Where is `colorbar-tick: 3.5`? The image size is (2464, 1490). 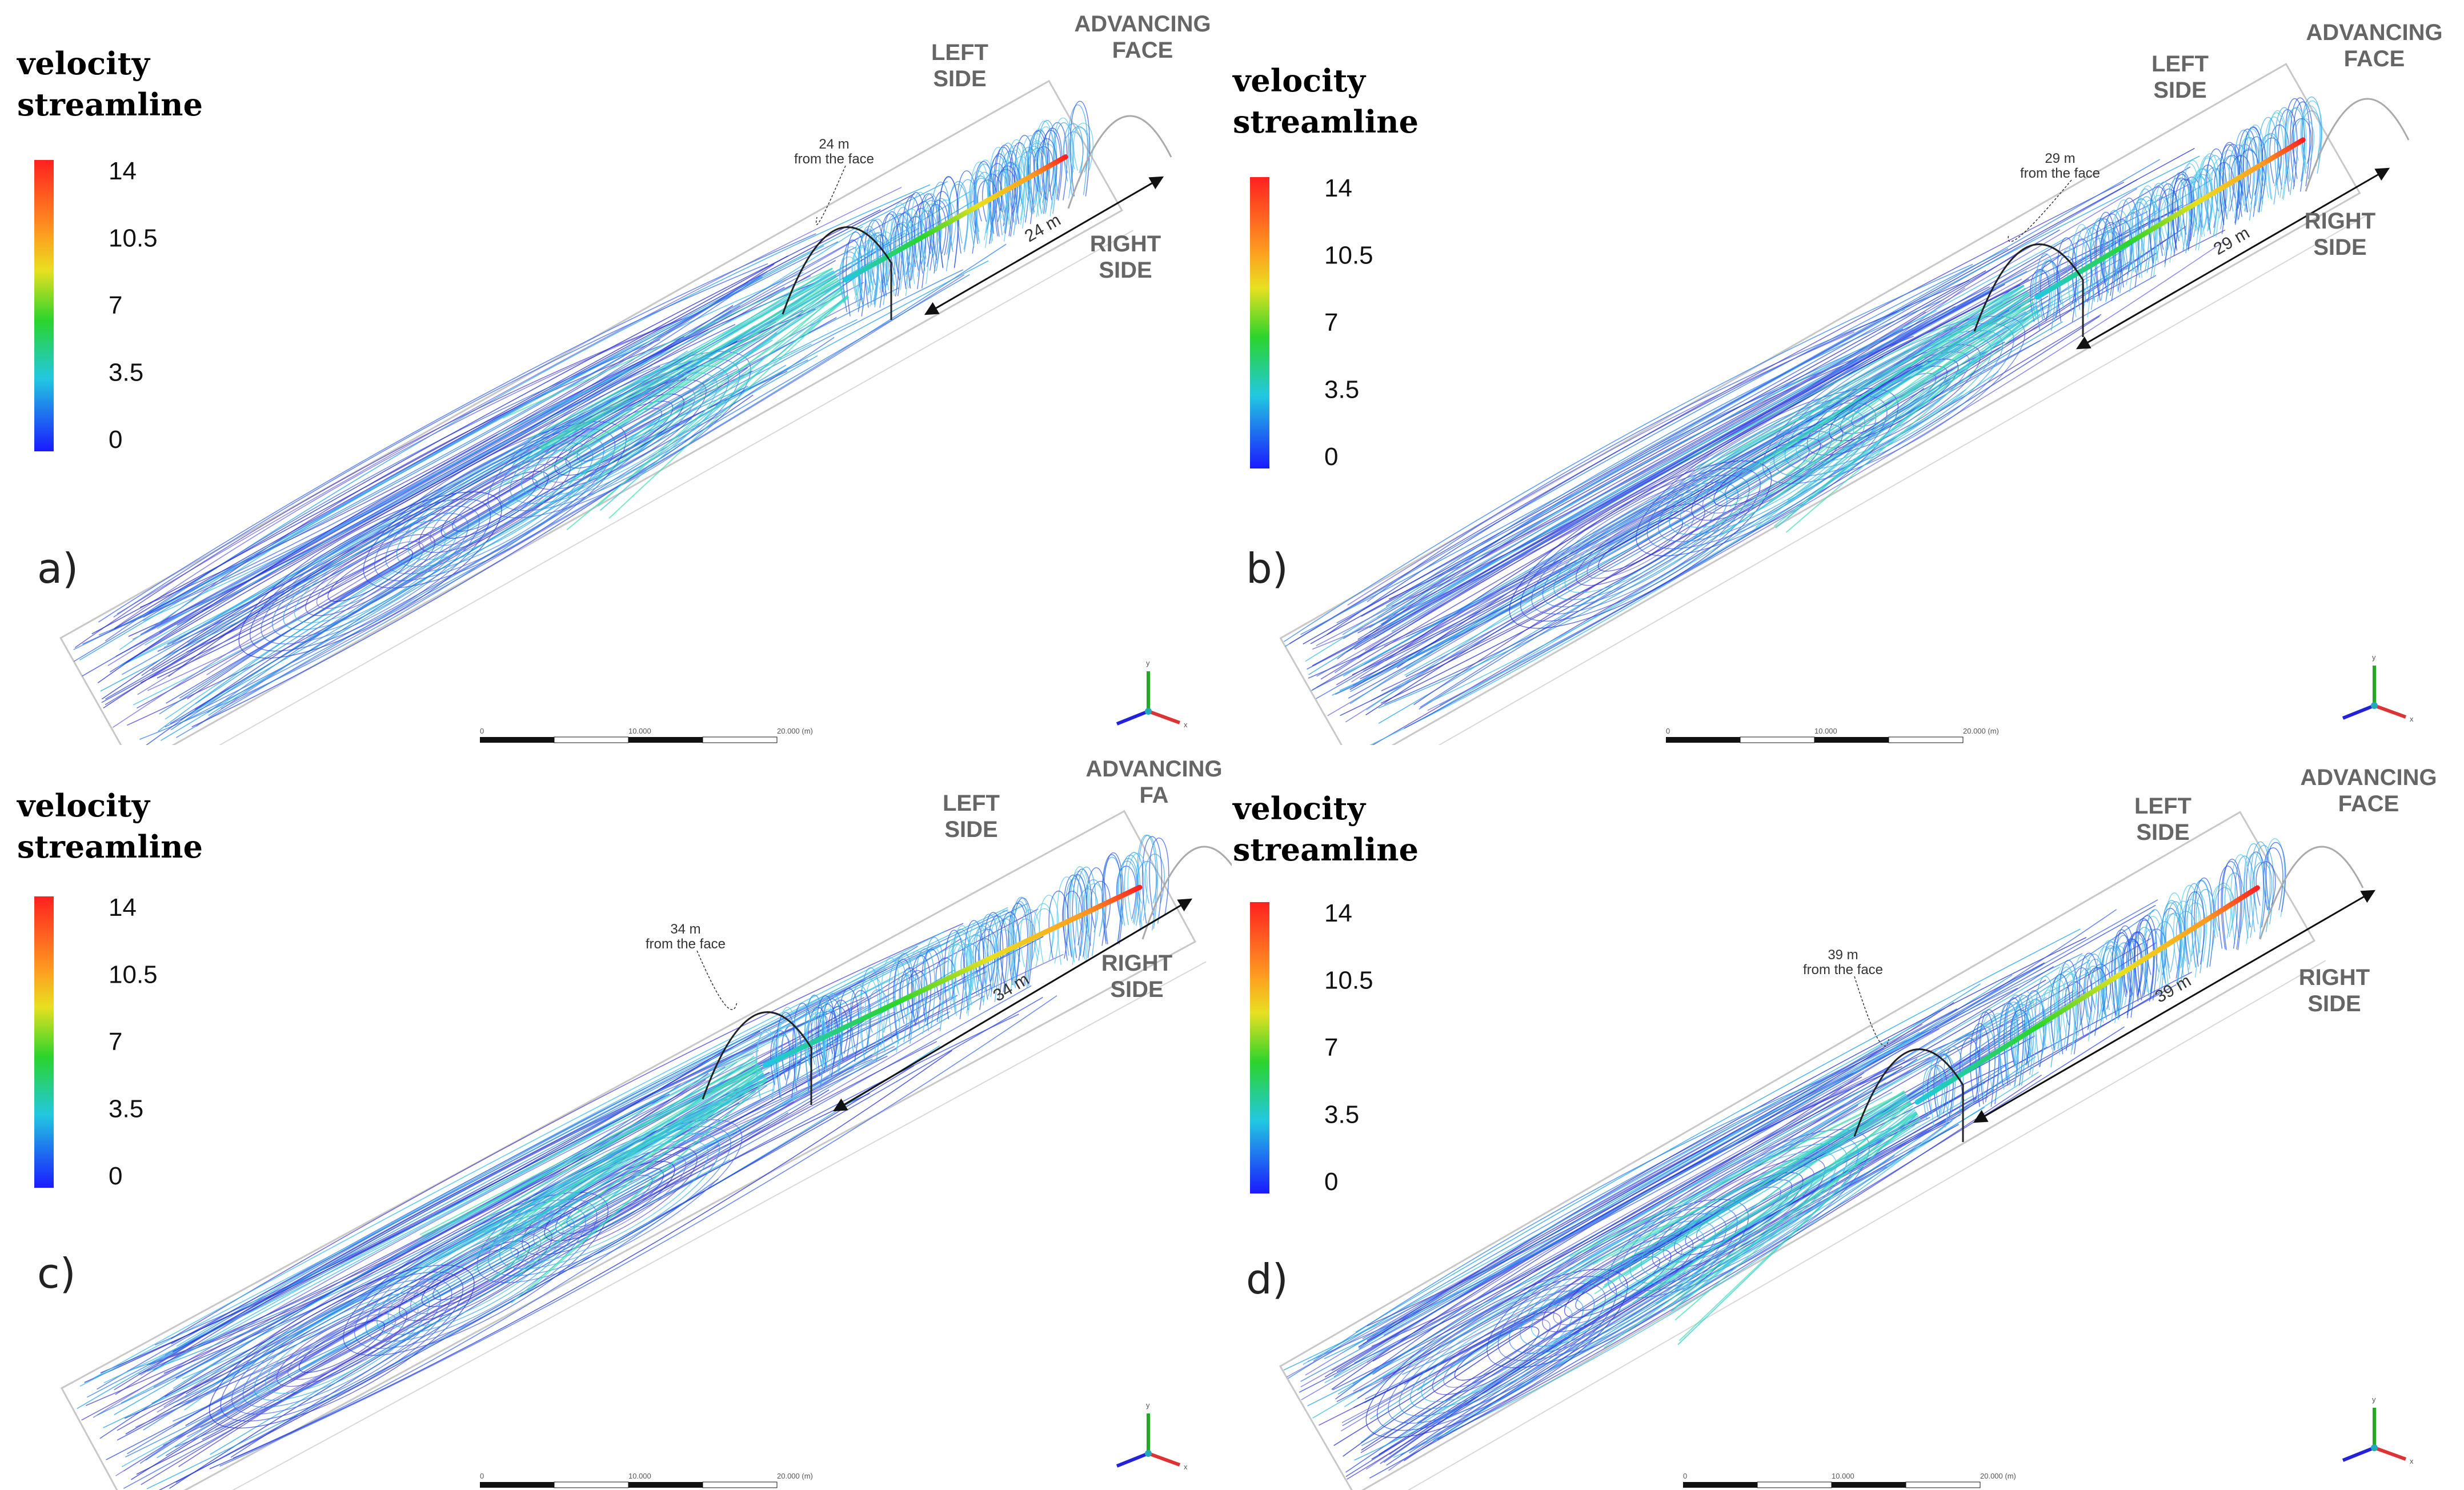 colorbar-tick: 3.5 is located at coordinates (126, 1109).